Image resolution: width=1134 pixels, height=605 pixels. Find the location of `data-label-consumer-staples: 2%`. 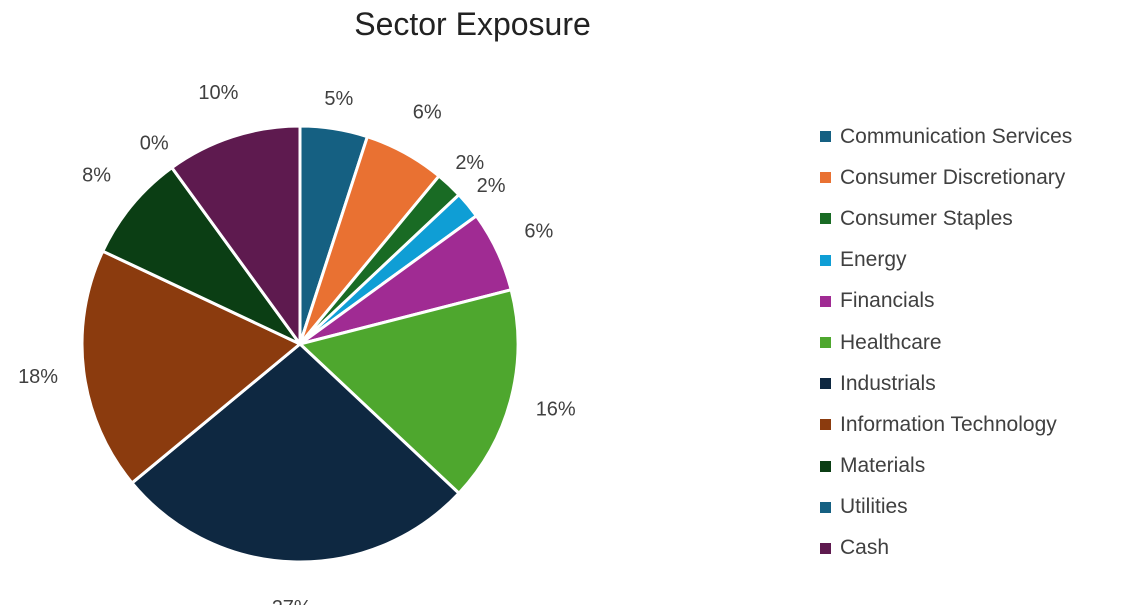

data-label-consumer-staples: 2% is located at coordinates (469, 163).